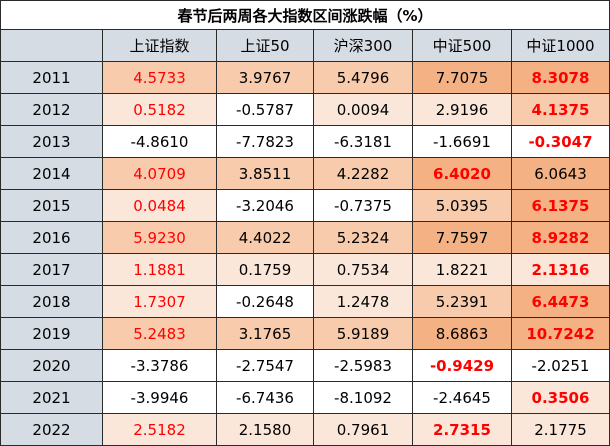 The image size is (610, 446). I want to click on value-cell-csi1000: -0.3047, so click(560, 141).